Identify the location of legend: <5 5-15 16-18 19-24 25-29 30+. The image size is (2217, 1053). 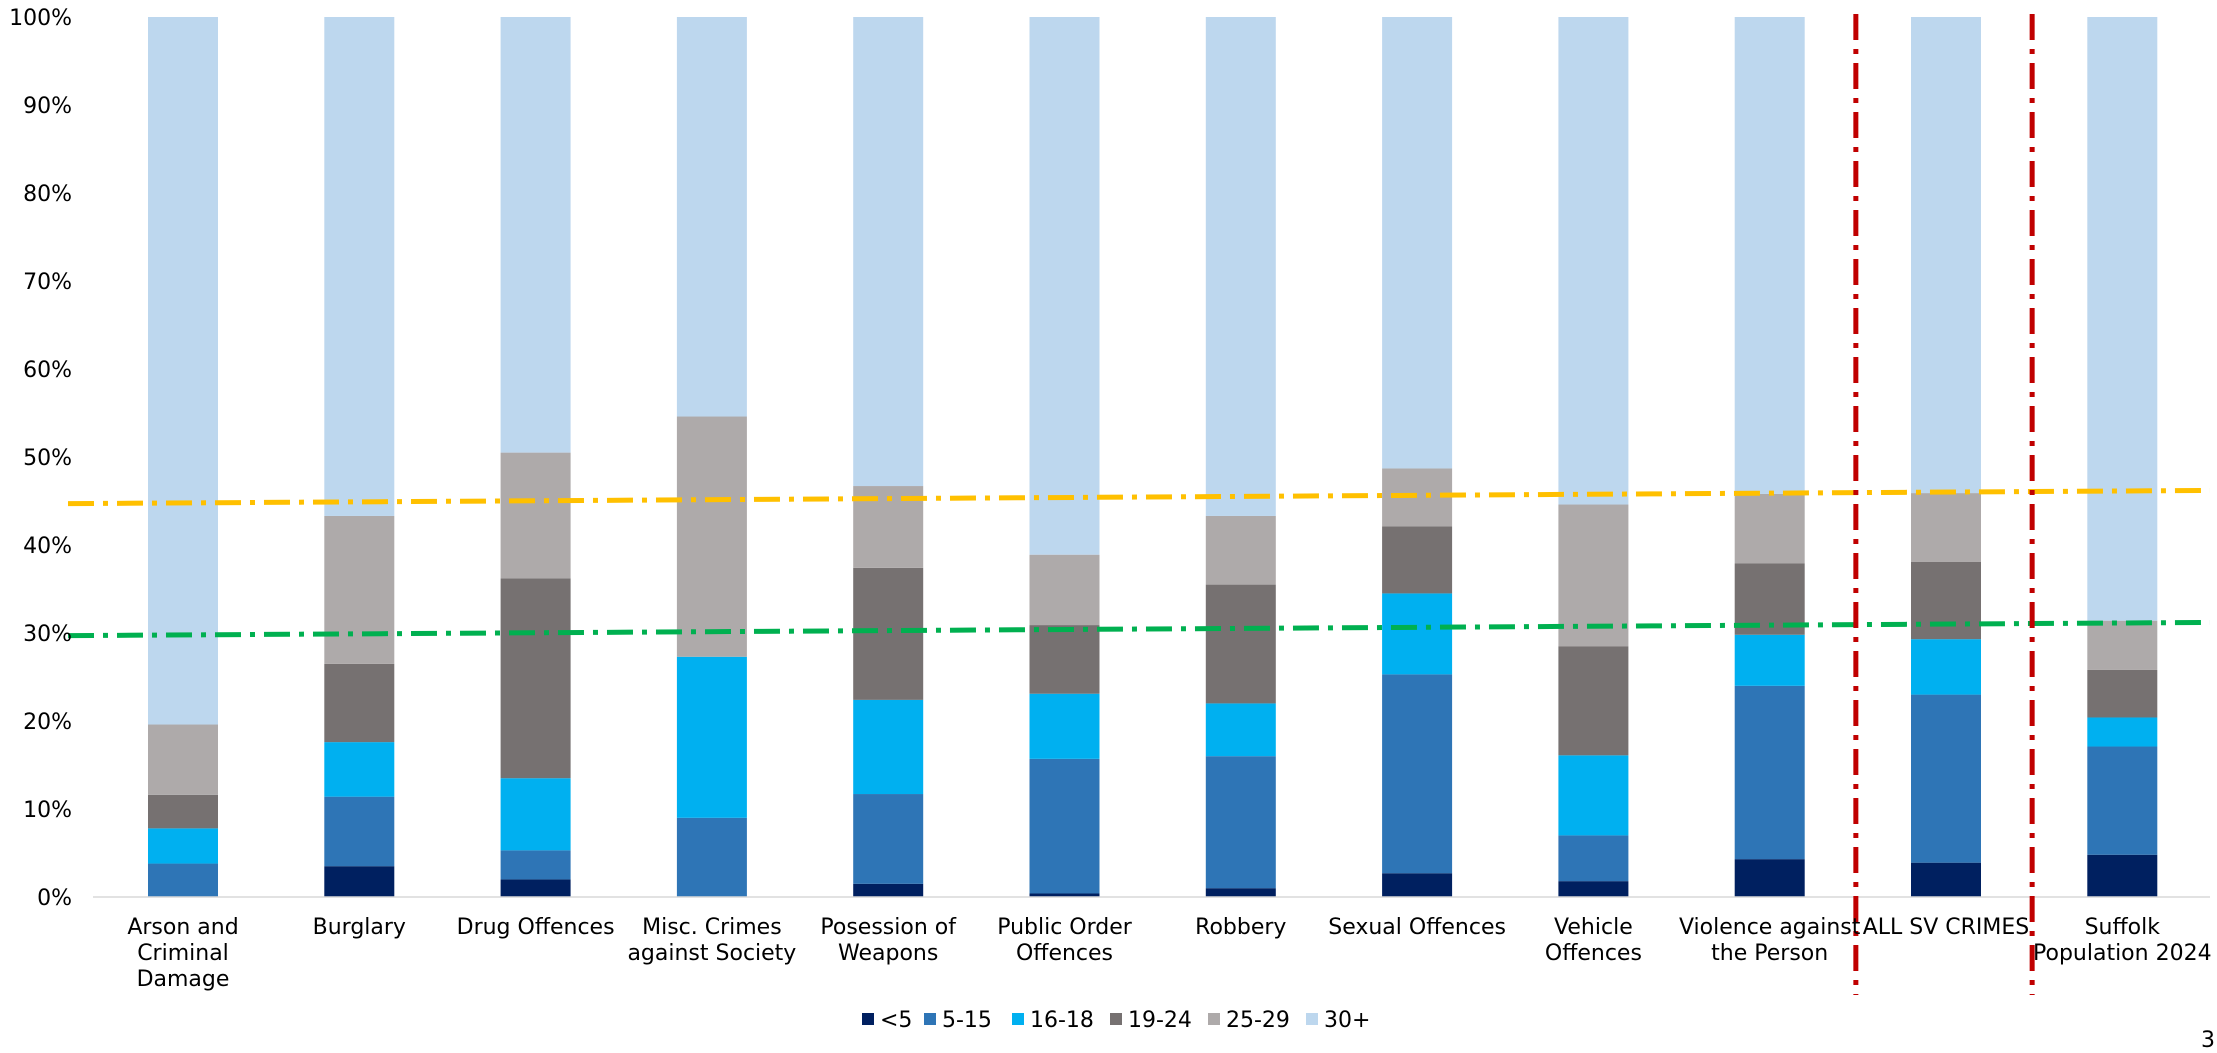
(1116, 1020).